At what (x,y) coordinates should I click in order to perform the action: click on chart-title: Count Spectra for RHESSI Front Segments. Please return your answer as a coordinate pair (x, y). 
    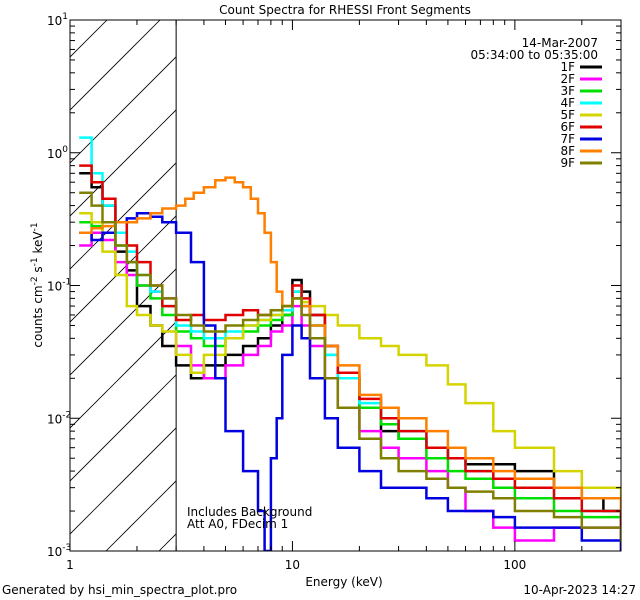
    Looking at the image, I should click on (345, 10).